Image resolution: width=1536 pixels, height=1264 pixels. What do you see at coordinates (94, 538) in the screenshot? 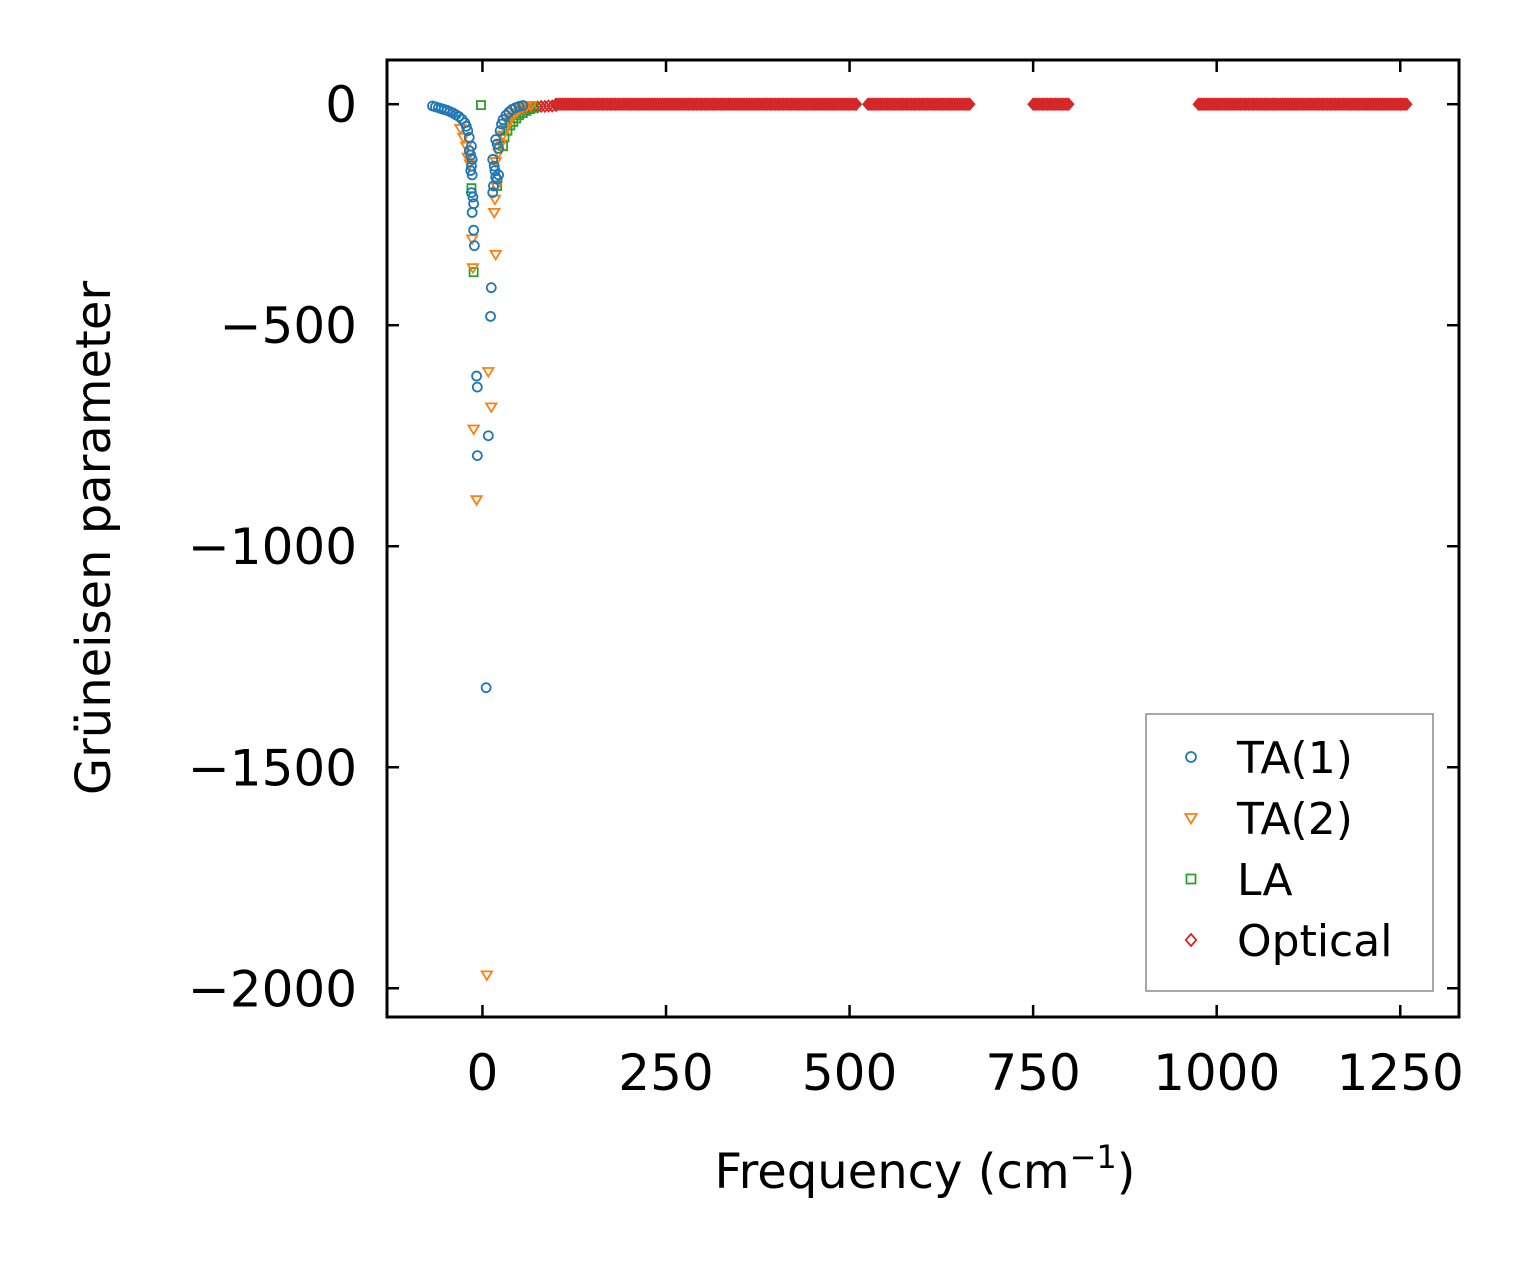
I see `y-axis-title: Grüneisen parameter` at bounding box center [94, 538].